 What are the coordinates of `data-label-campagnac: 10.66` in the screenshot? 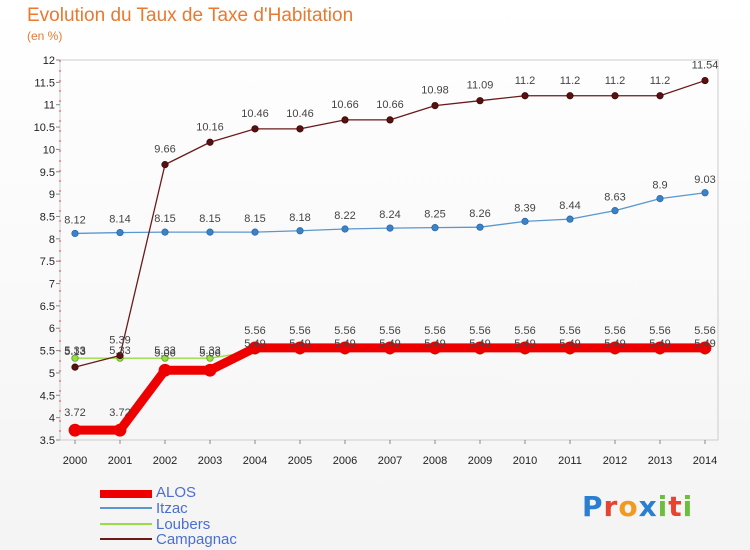 It's located at (345, 105).